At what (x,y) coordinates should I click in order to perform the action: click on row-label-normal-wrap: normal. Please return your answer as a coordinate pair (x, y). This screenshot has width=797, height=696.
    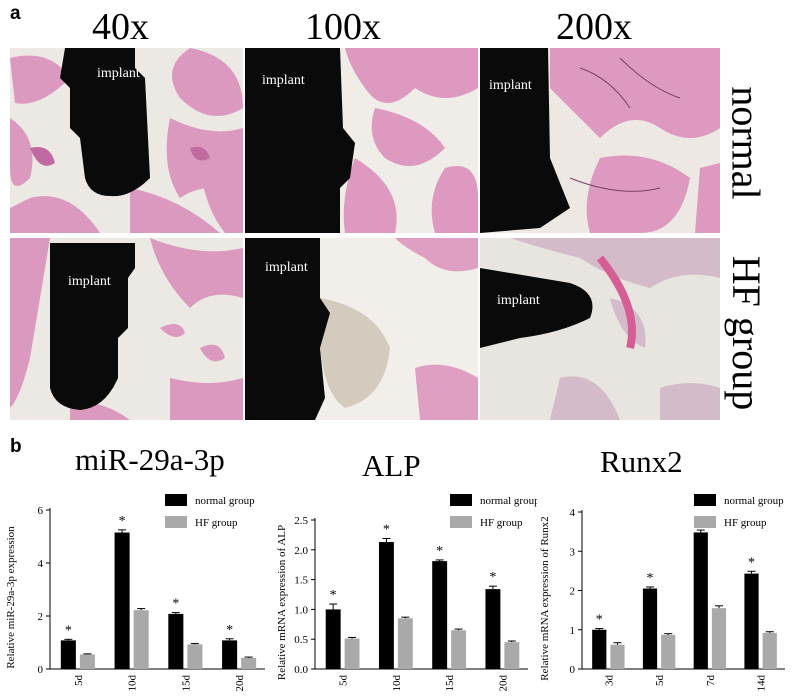
    Looking at the image, I should click on (746, 143).